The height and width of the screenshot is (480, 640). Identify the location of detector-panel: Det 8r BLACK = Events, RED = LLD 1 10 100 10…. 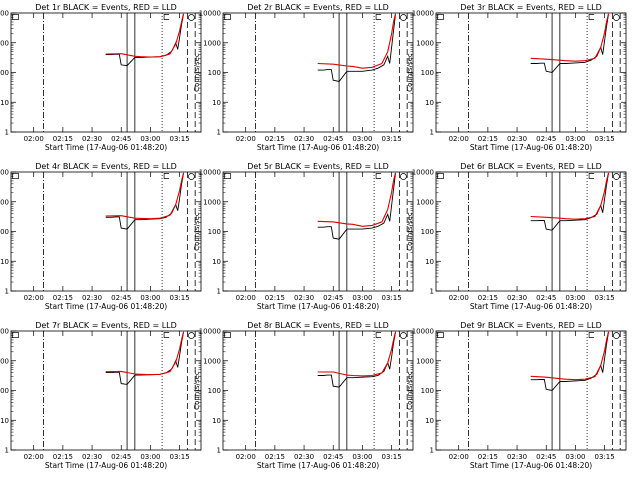
(303, 395).